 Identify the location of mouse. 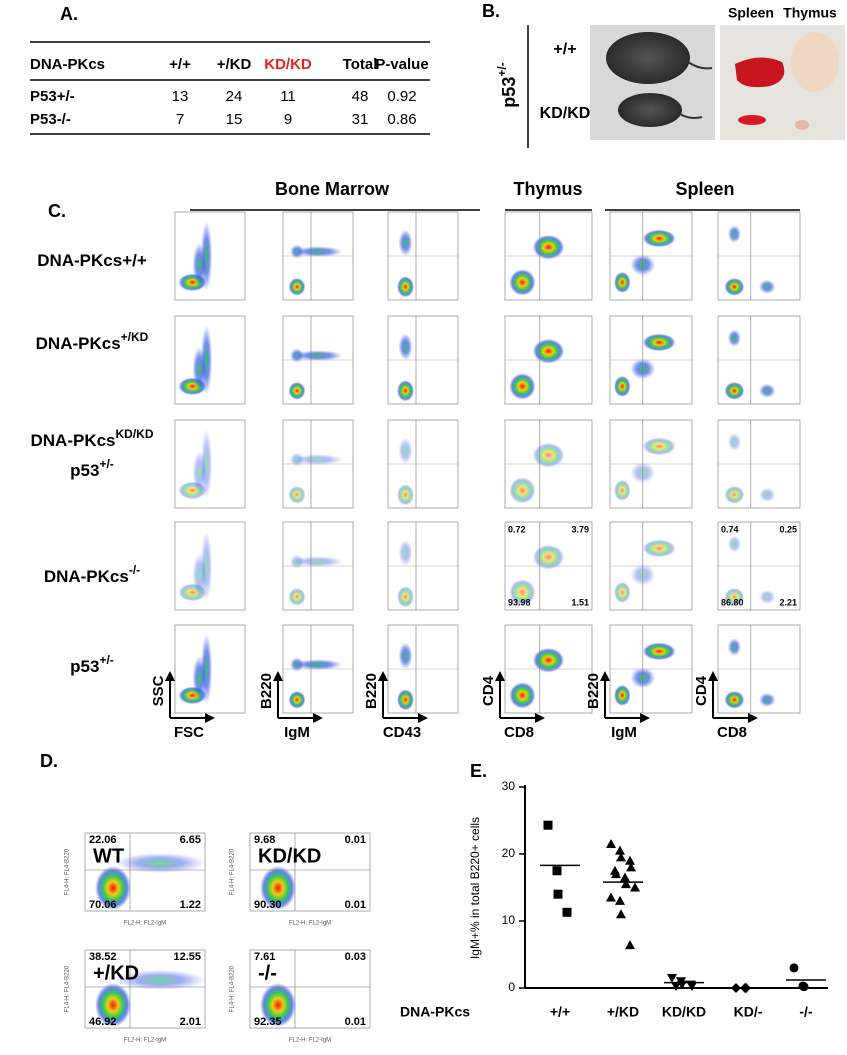
(650, 110).